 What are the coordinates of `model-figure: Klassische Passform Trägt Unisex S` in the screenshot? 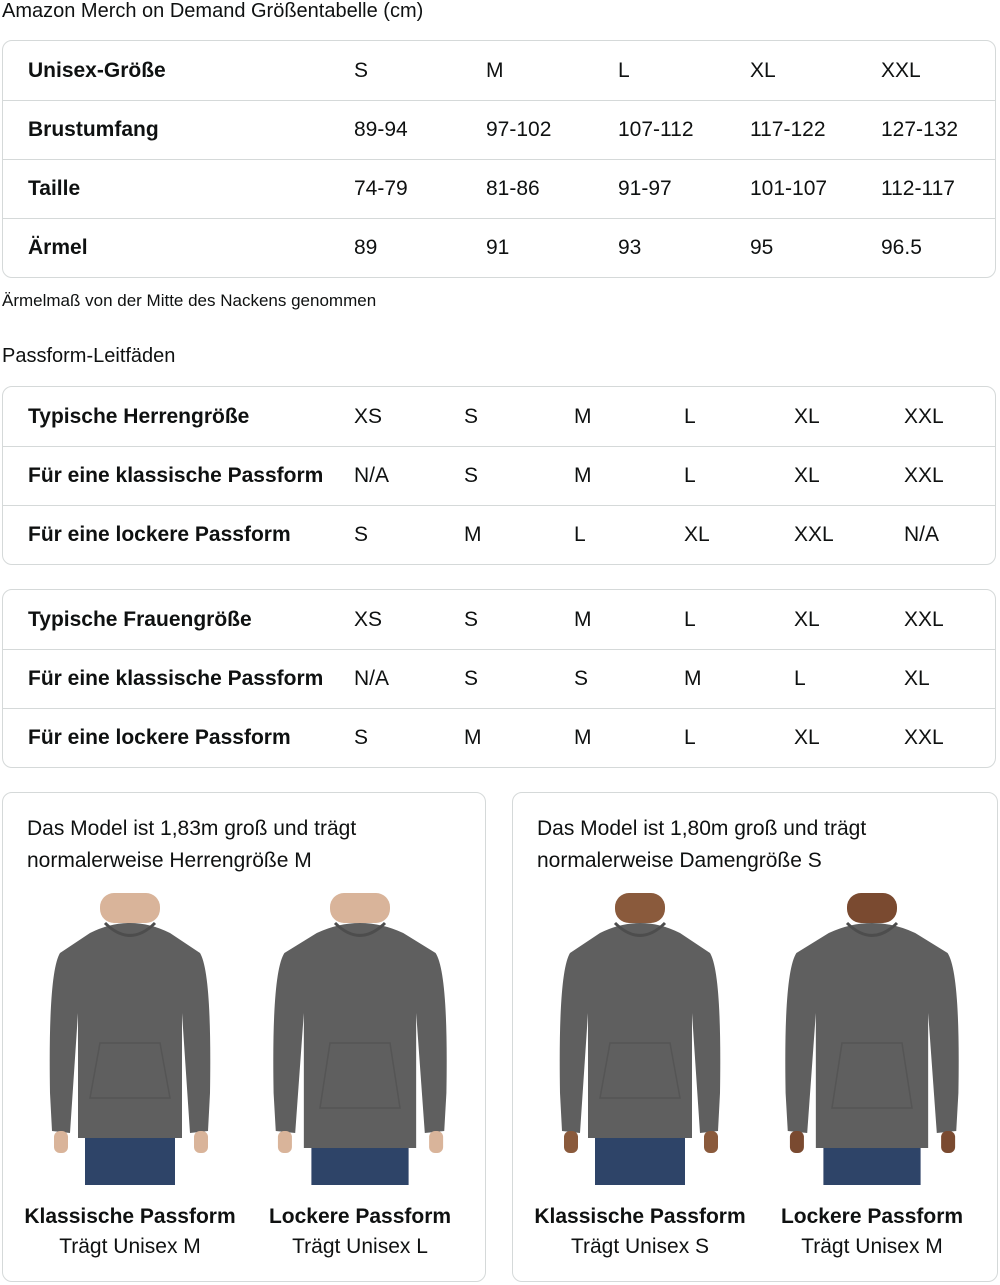 It's located at (640, 1076).